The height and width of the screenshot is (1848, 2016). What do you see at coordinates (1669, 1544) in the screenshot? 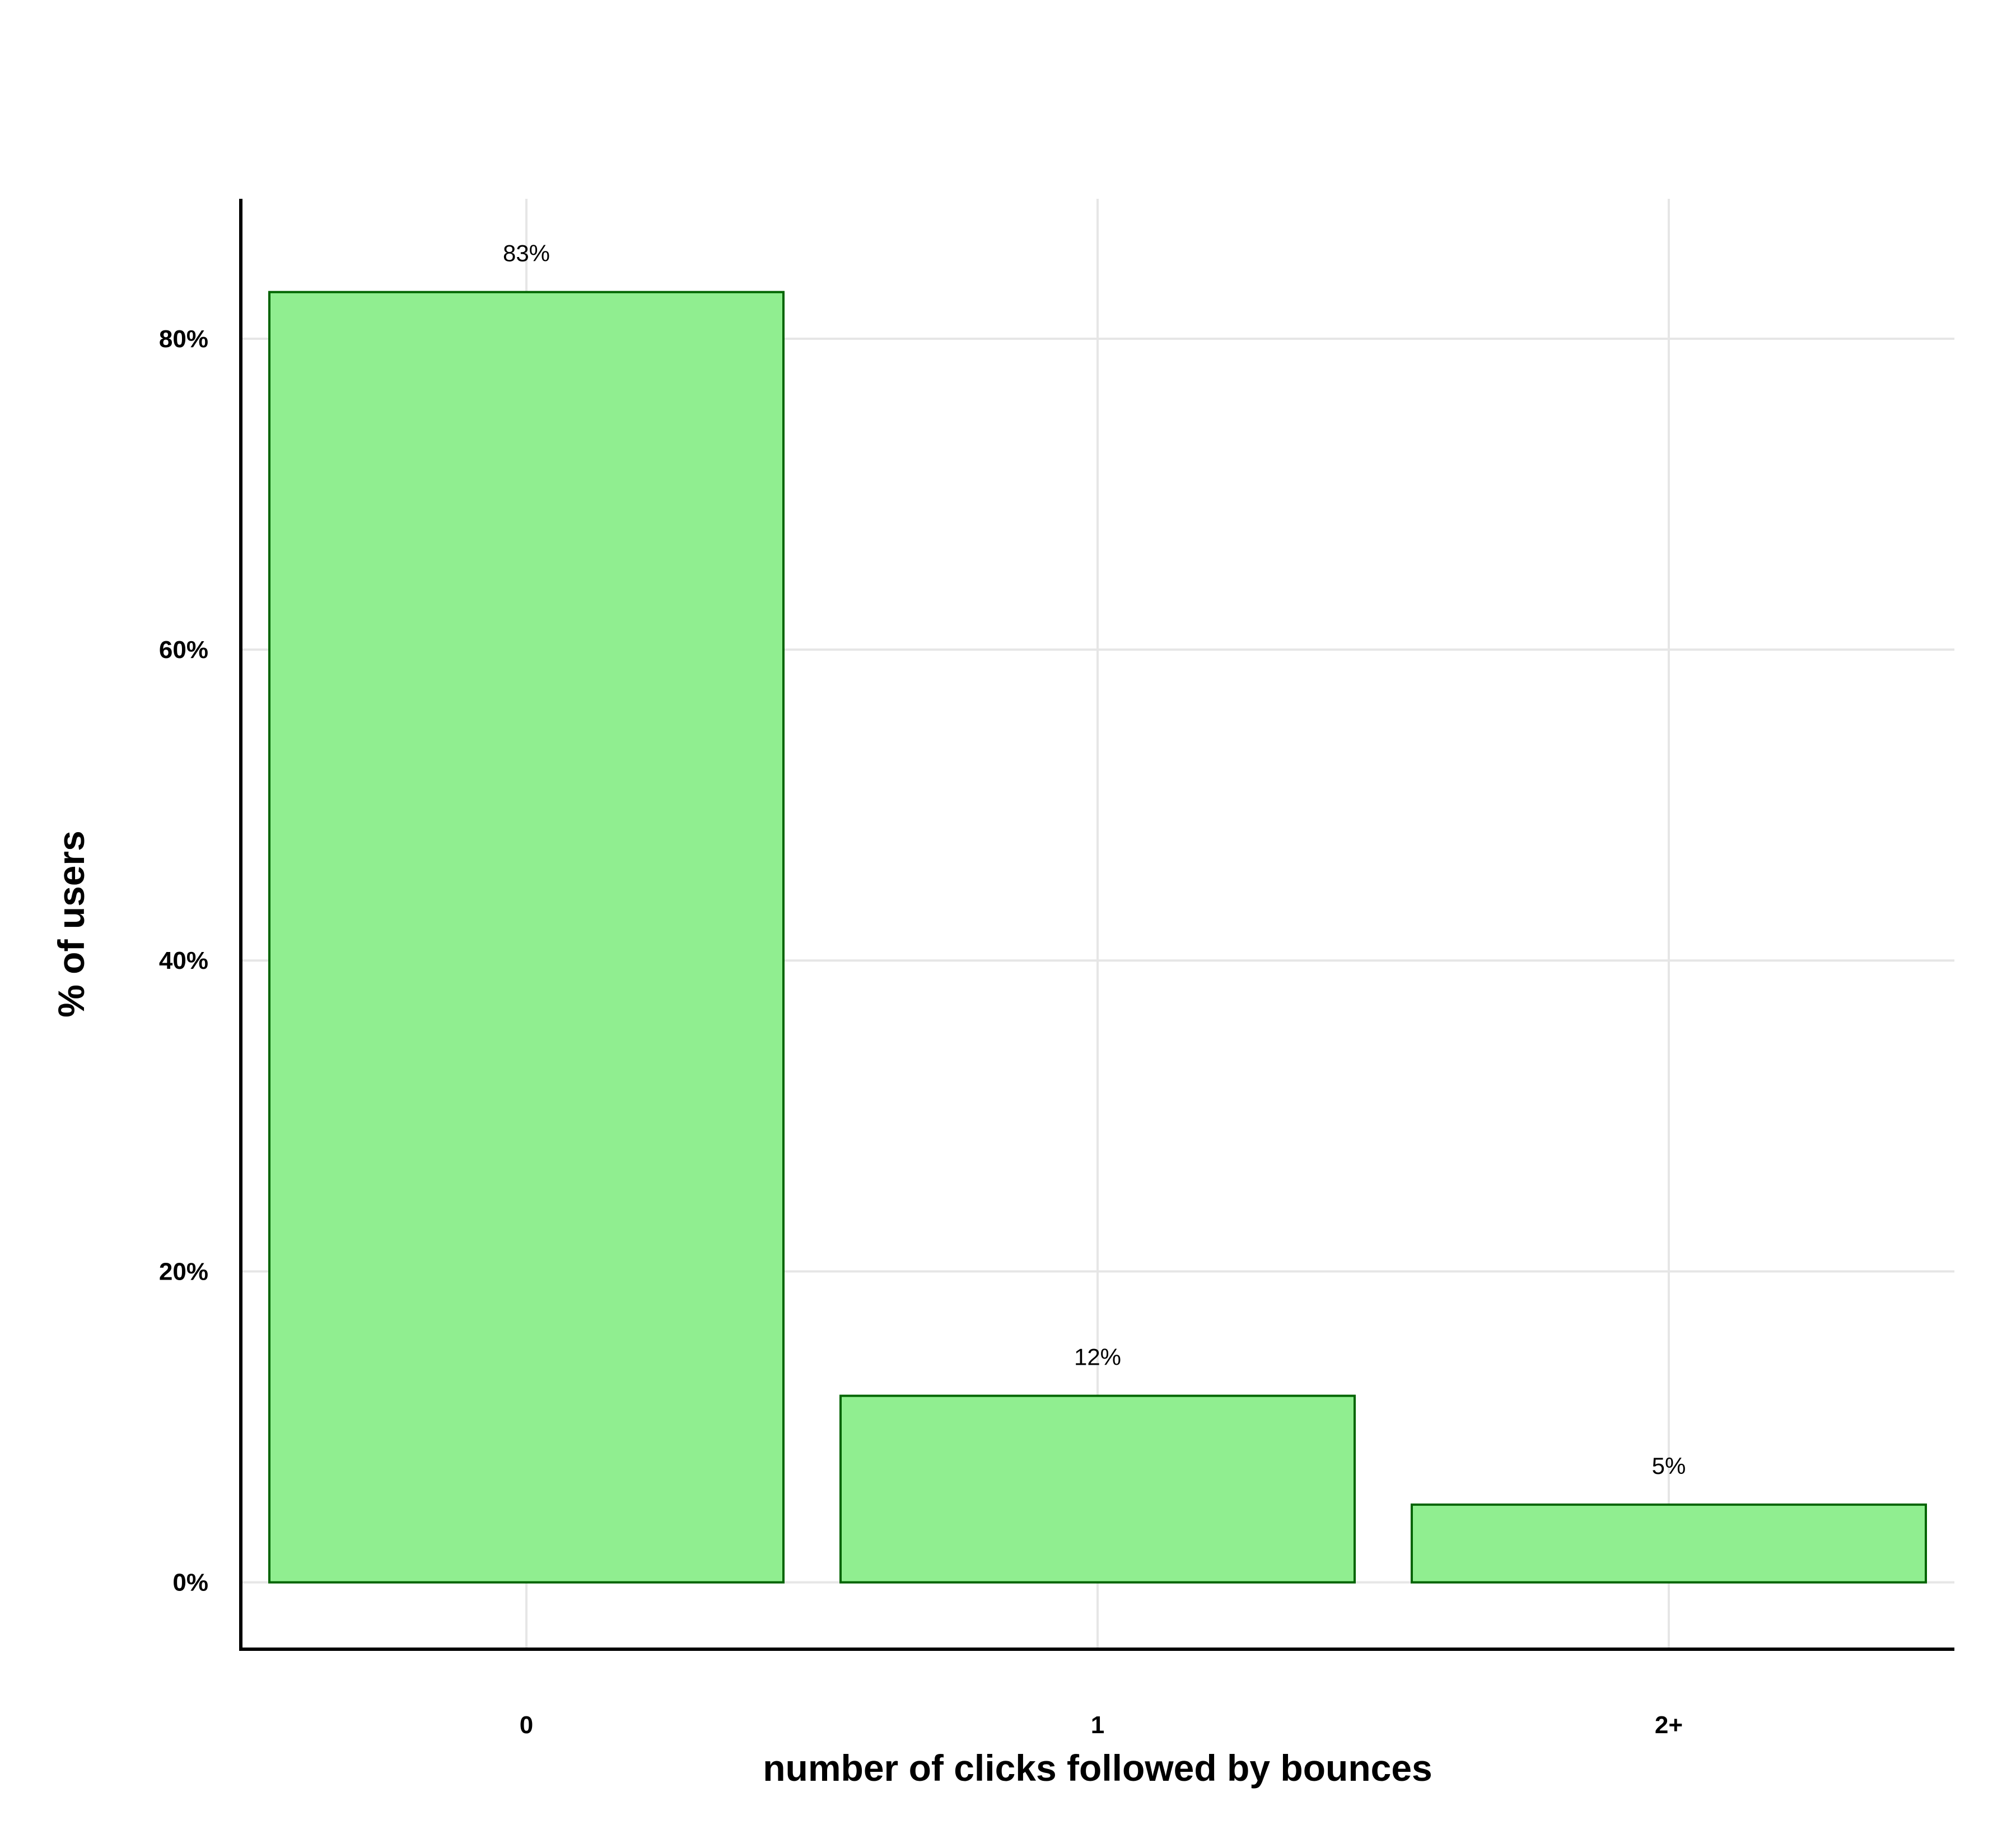
I see `bar-2+` at bounding box center [1669, 1544].